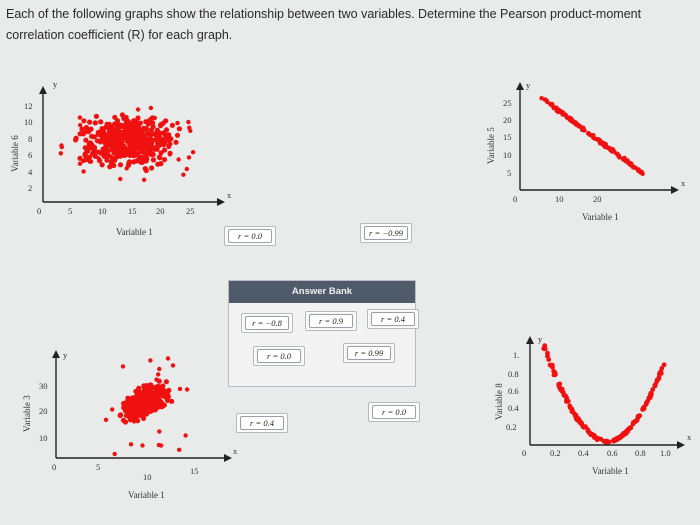 The width and height of the screenshot is (700, 525). Describe the element at coordinates (15, 153) in the screenshot. I see `y-axis-label: Variable 6` at that location.